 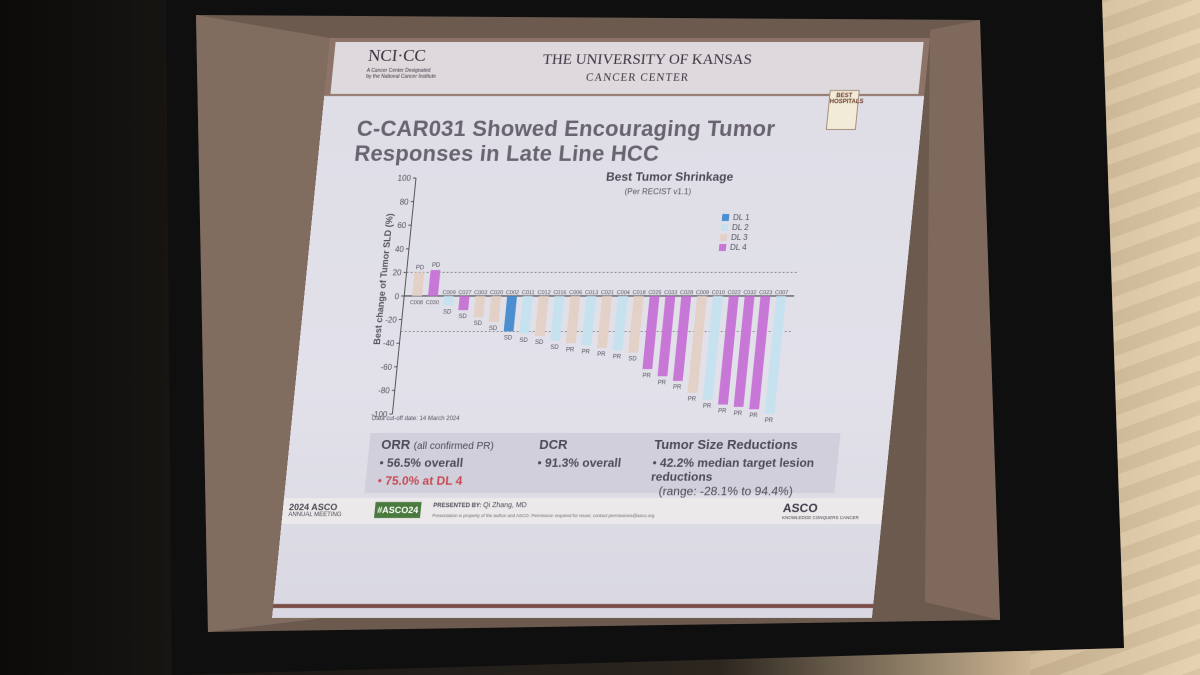 What do you see at coordinates (560, 293) in the screenshot?
I see `category-label: C016` at bounding box center [560, 293].